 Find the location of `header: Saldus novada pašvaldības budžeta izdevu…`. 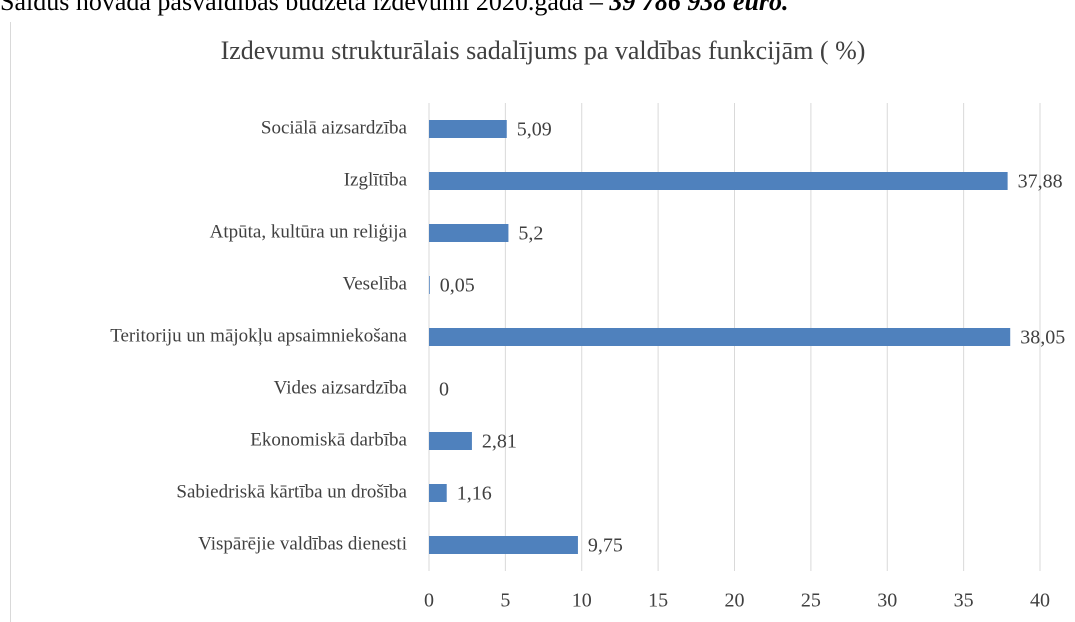

header: Saldus novada pašvaldības budžeta izdevu… is located at coordinates (394, 8).